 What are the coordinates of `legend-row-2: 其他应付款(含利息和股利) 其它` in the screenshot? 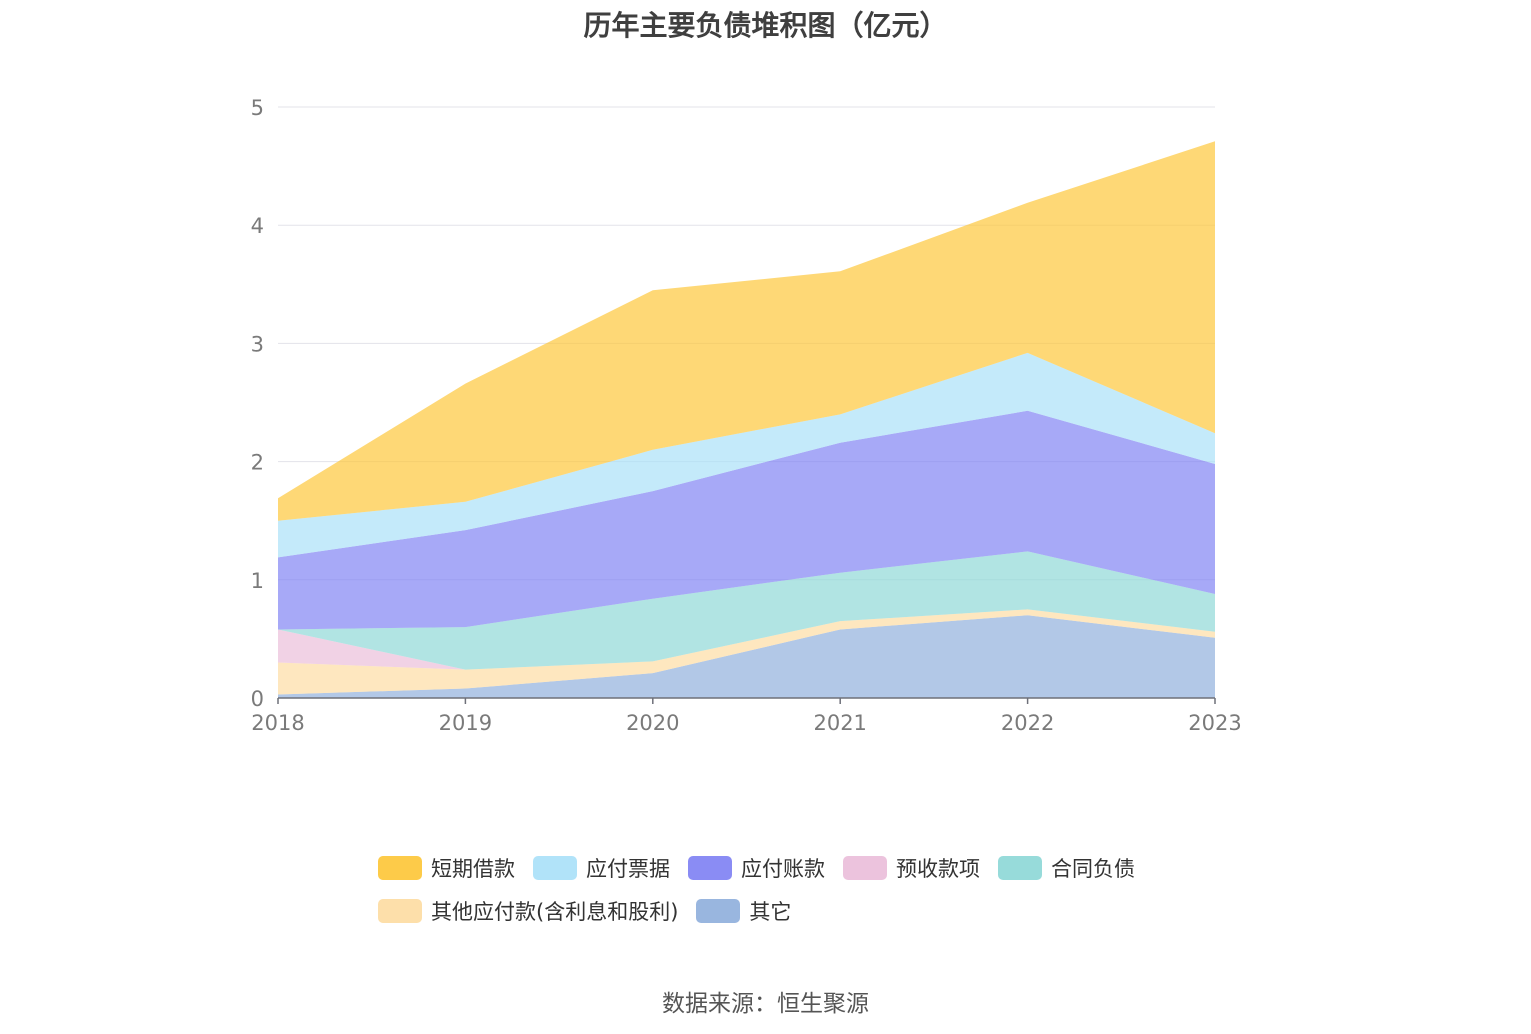 It's located at (593, 911).